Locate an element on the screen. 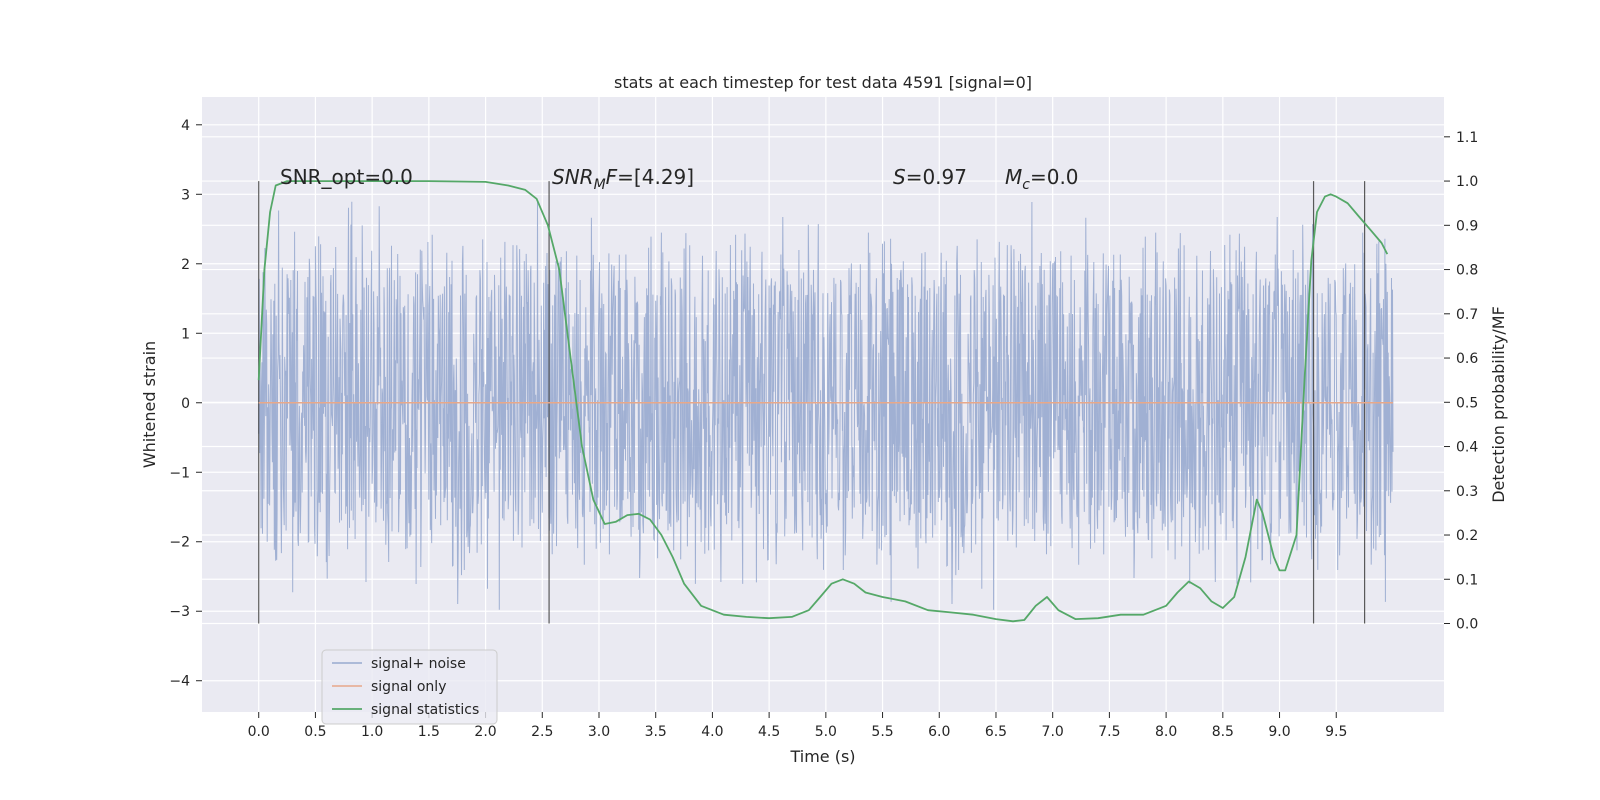 The height and width of the screenshot is (800, 1600). y-left-tick-label: −4 is located at coordinates (179, 682).